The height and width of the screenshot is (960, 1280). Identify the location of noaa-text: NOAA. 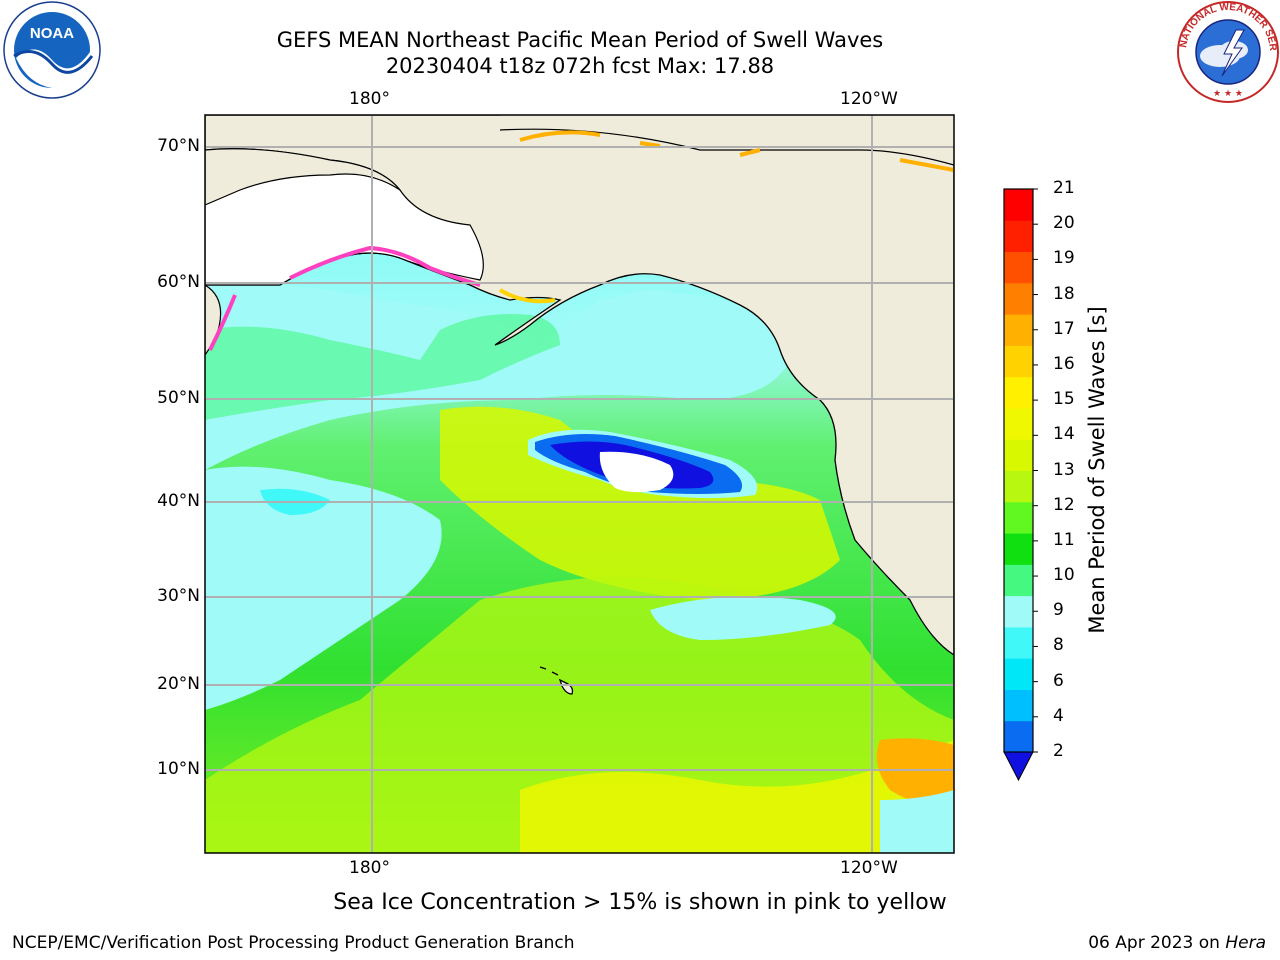
(52, 33).